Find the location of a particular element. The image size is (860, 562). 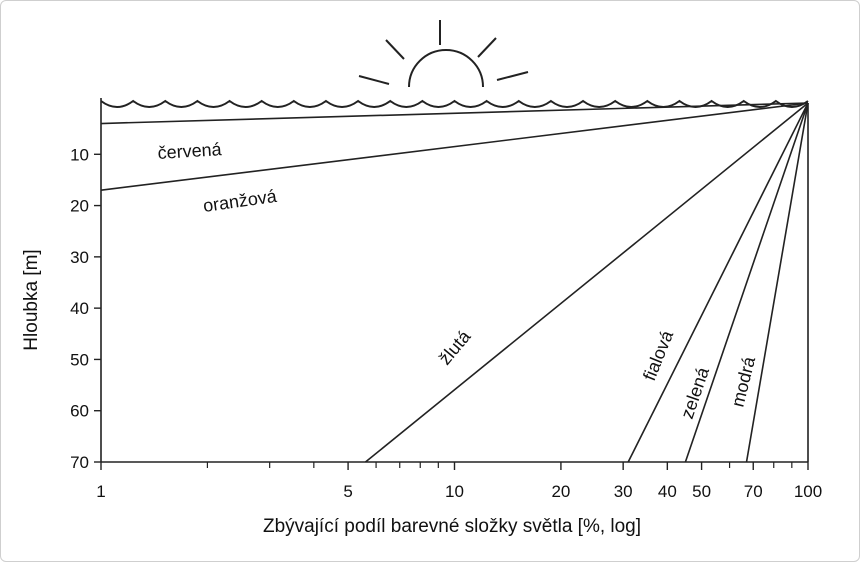

sun-icon is located at coordinates (443, 54).